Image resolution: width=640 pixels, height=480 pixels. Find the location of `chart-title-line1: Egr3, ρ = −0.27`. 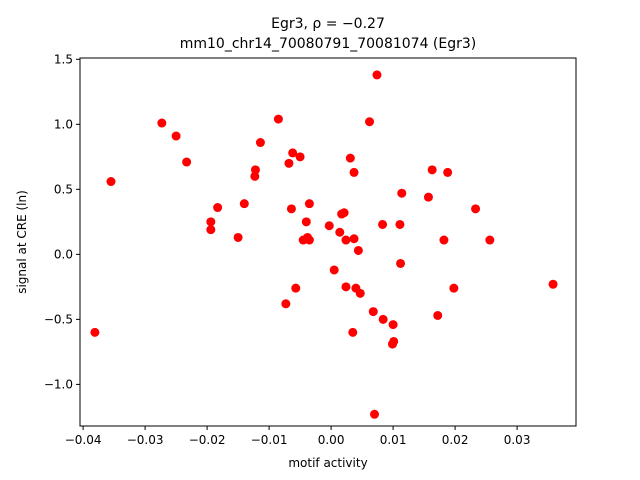

chart-title-line1: Egr3, ρ = −0.27 is located at coordinates (328, 24).